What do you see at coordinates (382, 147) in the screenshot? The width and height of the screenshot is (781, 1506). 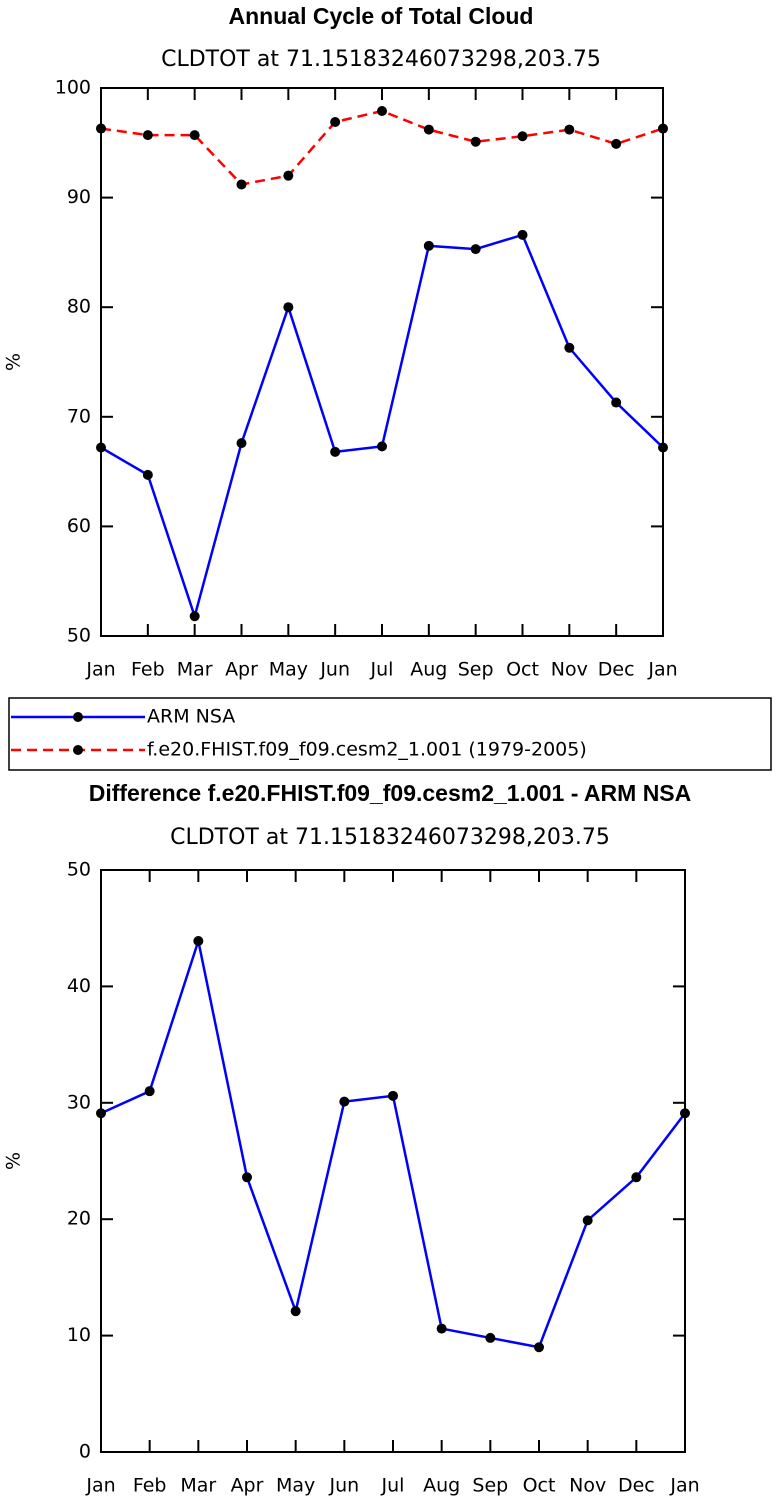 I see `data-line` at bounding box center [382, 147].